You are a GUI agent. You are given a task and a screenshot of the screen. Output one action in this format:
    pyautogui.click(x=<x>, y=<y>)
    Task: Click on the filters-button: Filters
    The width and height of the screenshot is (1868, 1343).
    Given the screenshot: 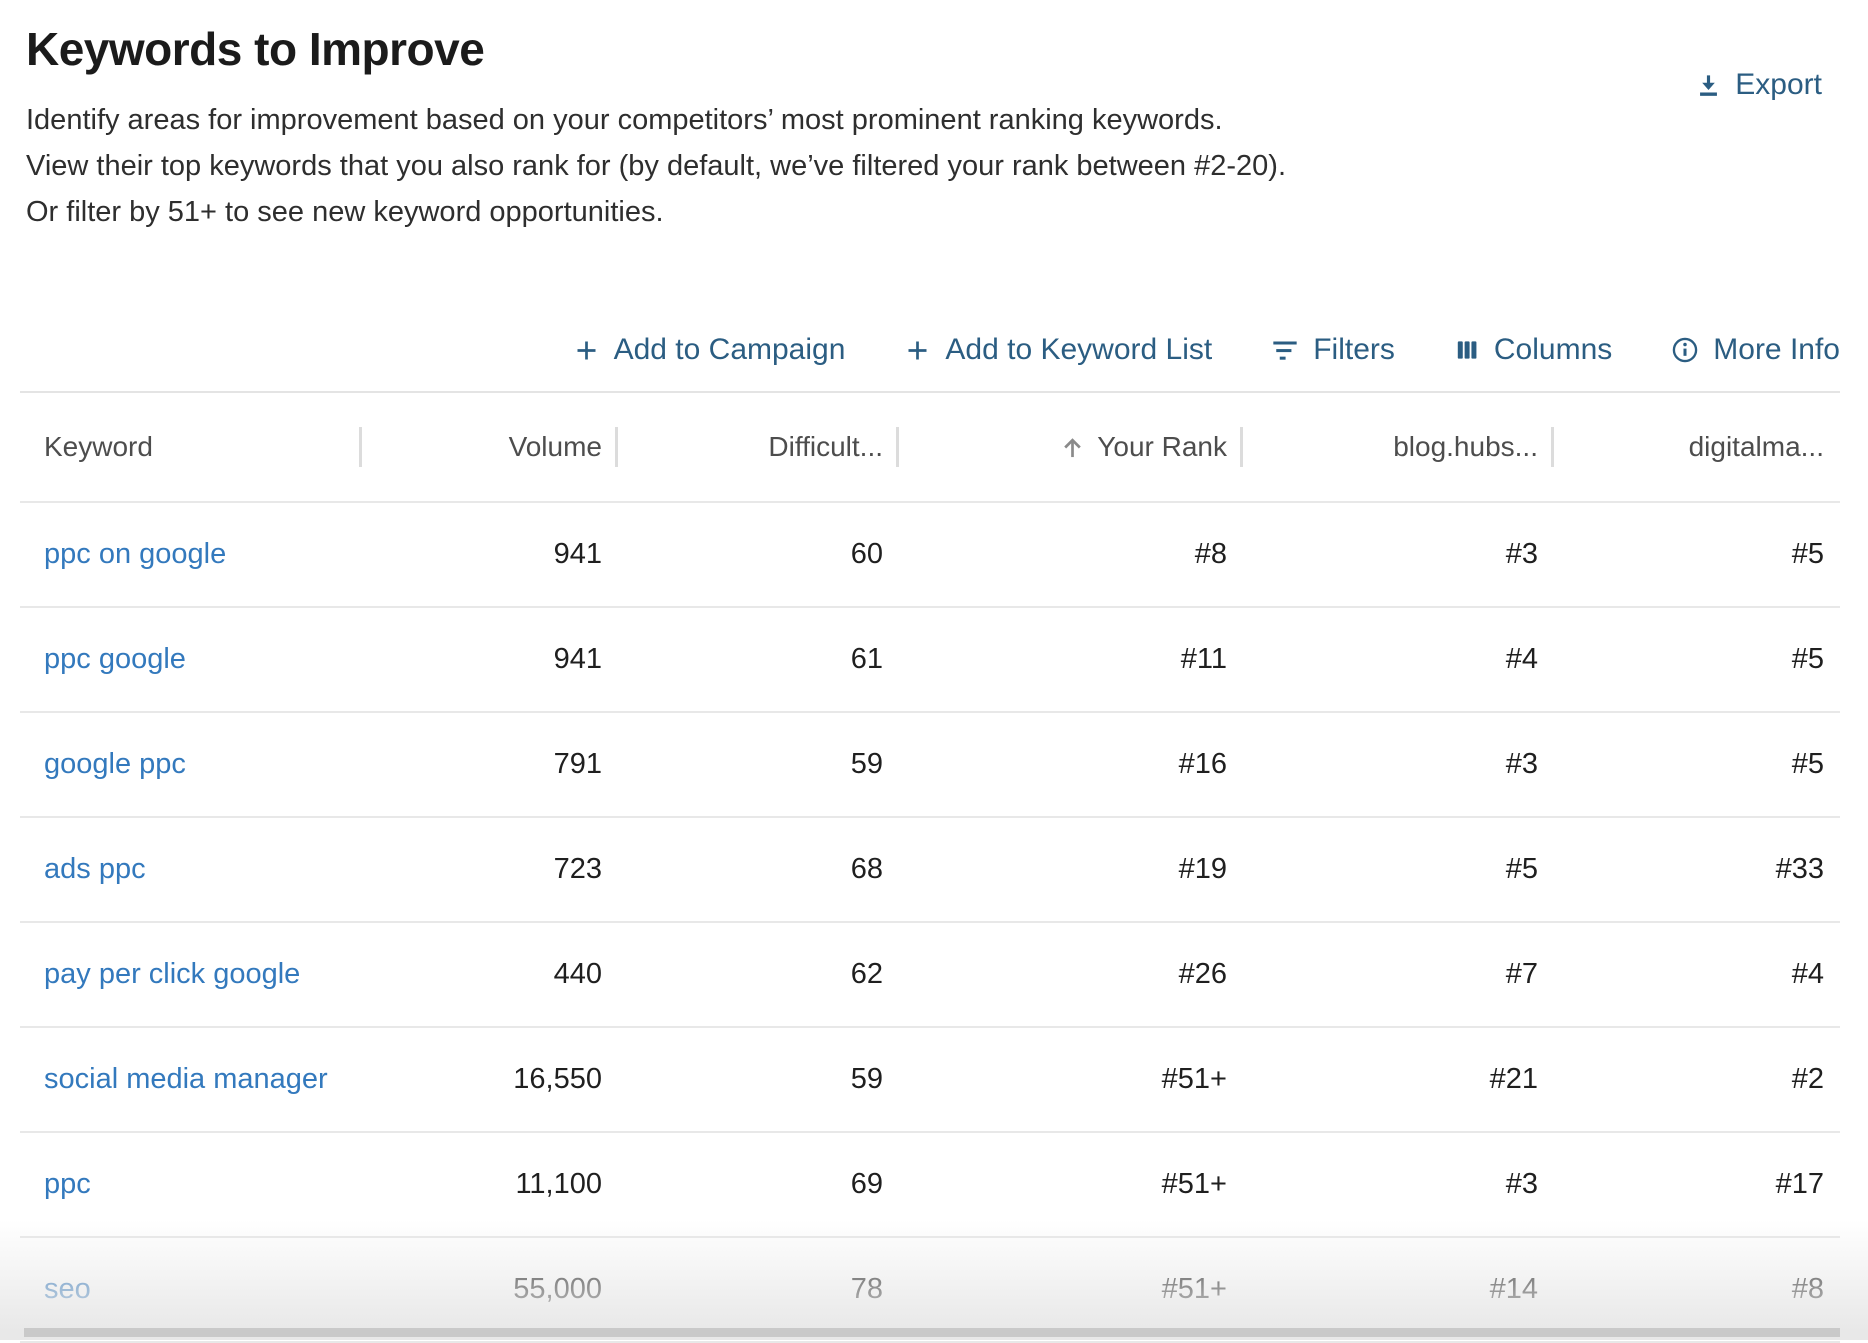 What is the action you would take?
    pyautogui.click(x=1333, y=350)
    